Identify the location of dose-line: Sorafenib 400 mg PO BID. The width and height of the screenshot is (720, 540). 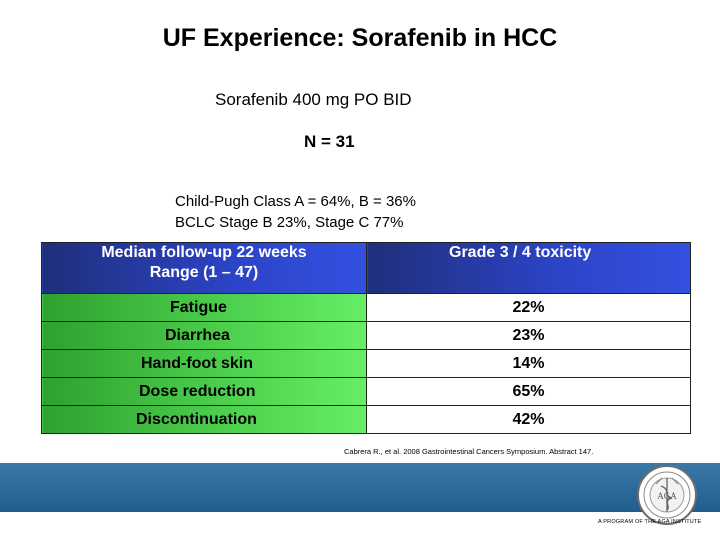
(313, 99).